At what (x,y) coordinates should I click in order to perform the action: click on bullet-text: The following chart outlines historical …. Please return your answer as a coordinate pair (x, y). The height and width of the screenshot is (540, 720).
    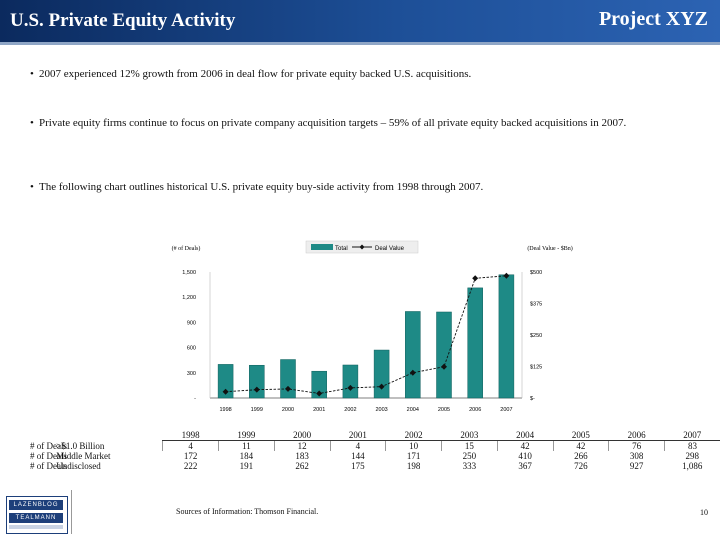
    Looking at the image, I should click on (261, 187).